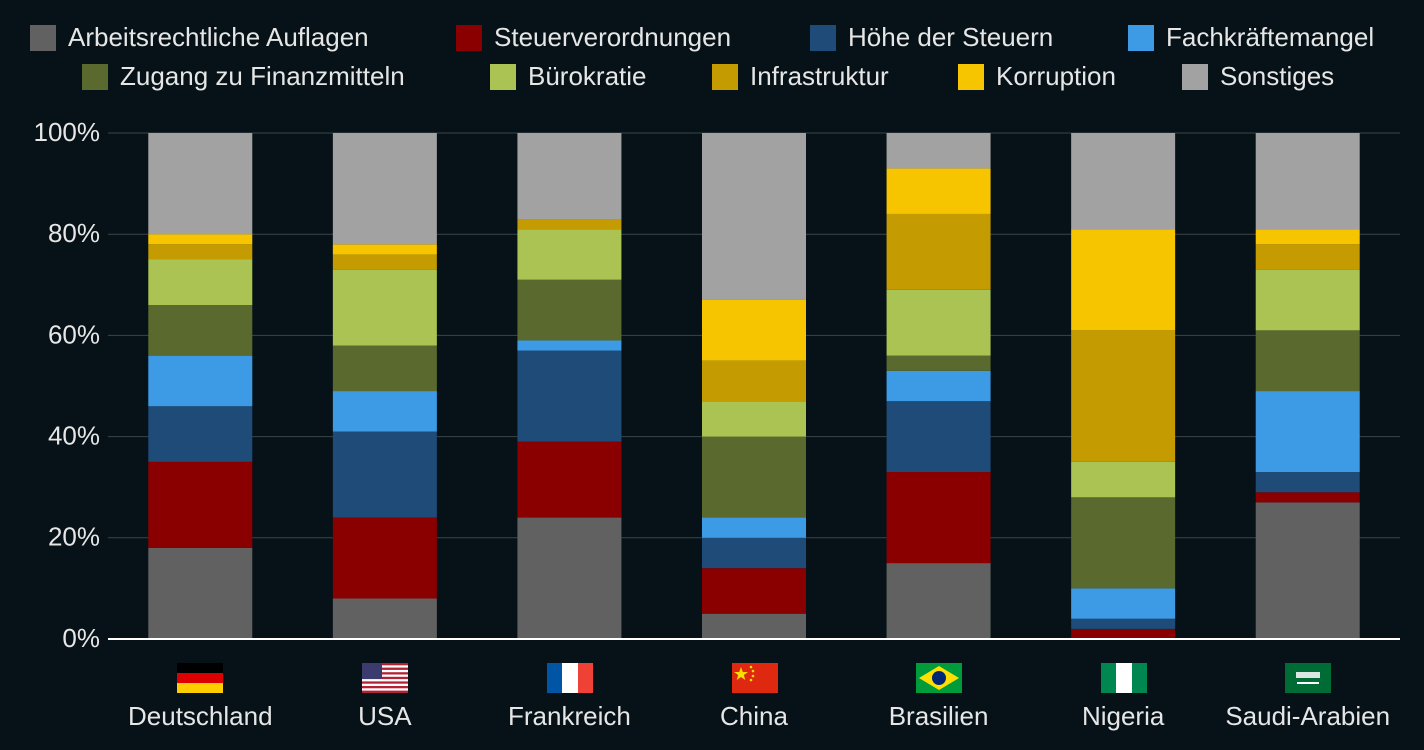 This screenshot has width=1424, height=750. I want to click on legend-label: Fachkräftemangel, so click(1270, 37).